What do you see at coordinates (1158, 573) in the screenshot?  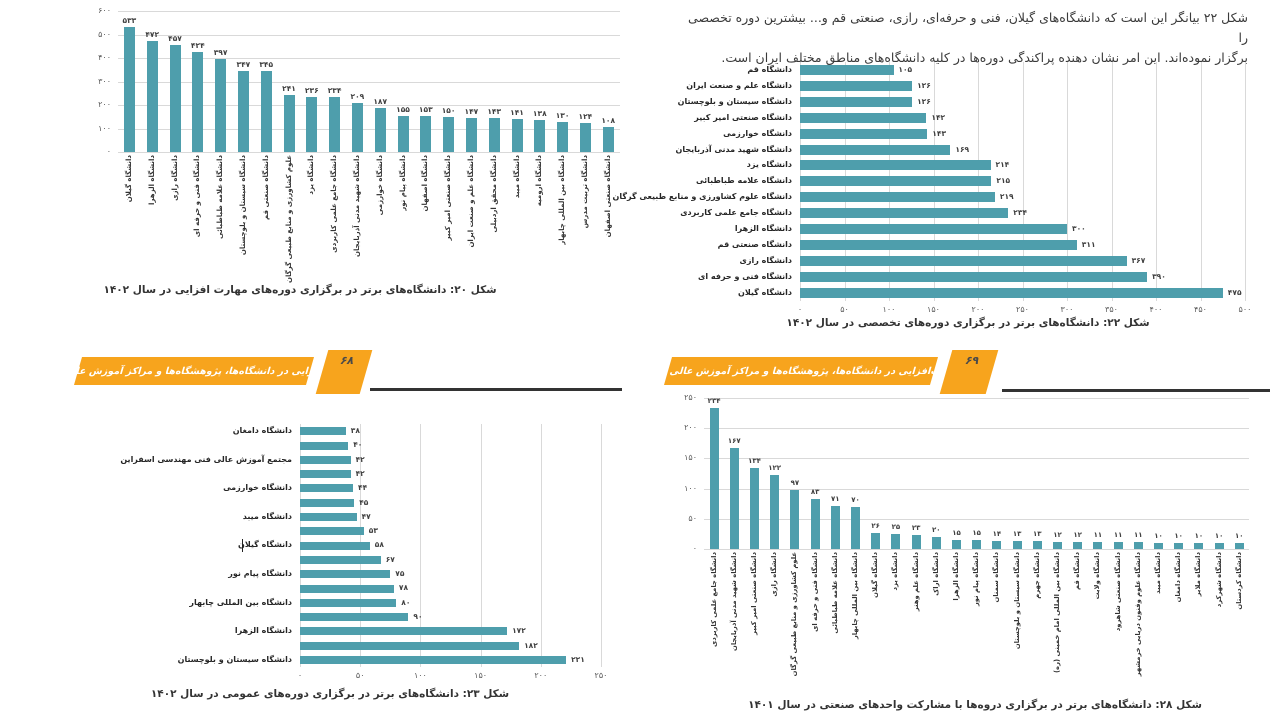 I see `category-label: دانشگاه میبد` at bounding box center [1158, 573].